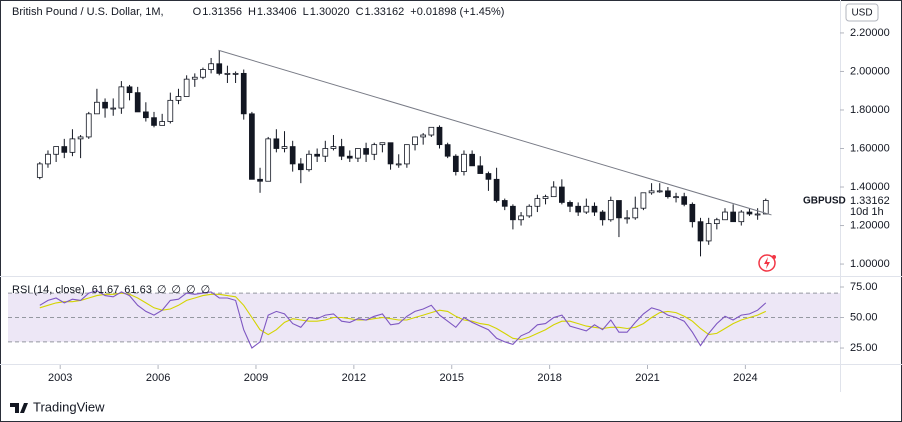  I want to click on legend-text: C, so click(360, 12).